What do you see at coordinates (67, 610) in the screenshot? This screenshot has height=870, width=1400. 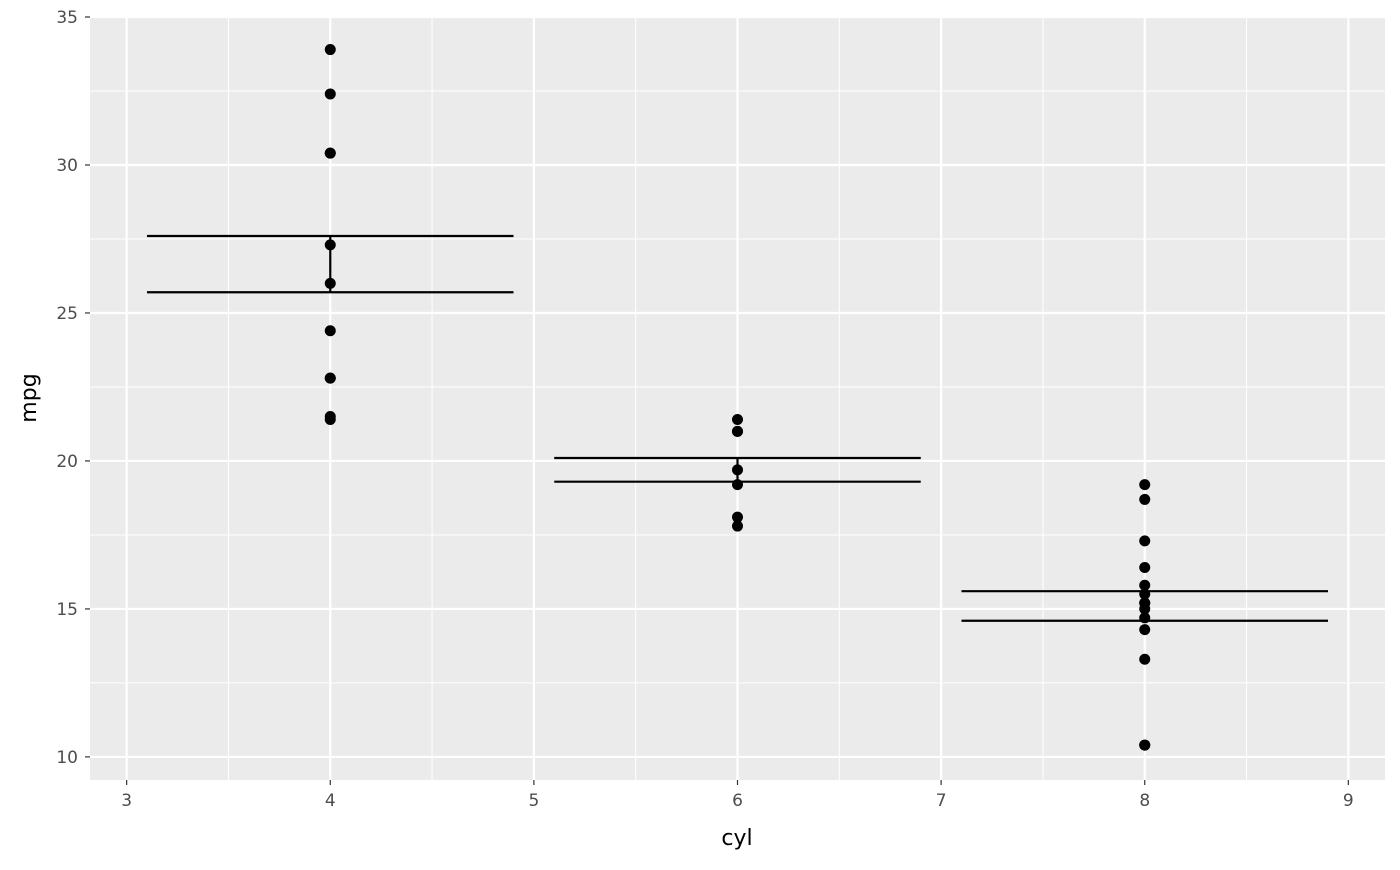 I see `y-tick-label: 15` at bounding box center [67, 610].